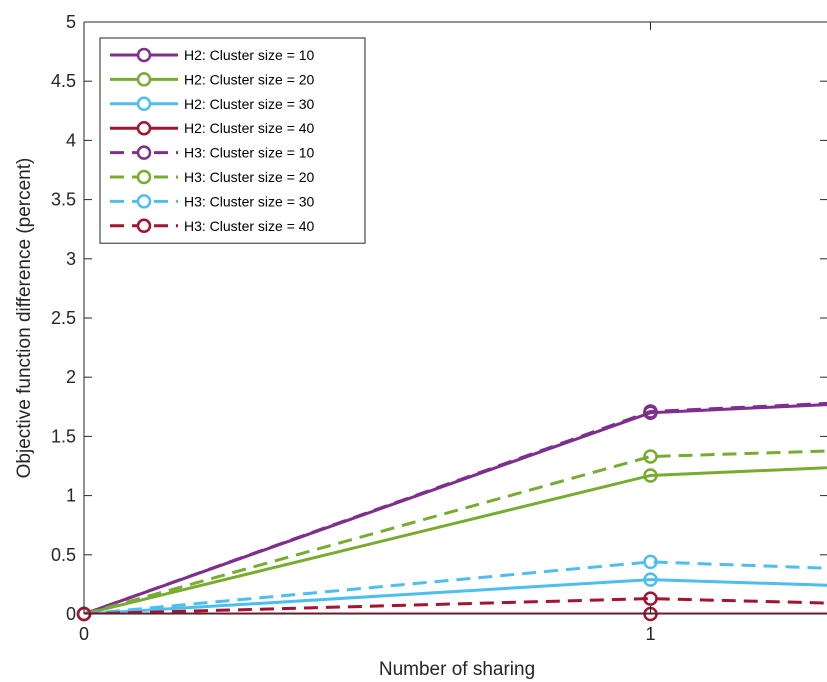  Describe the element at coordinates (71, 259) in the screenshot. I see `y-tick-label: 3` at that location.